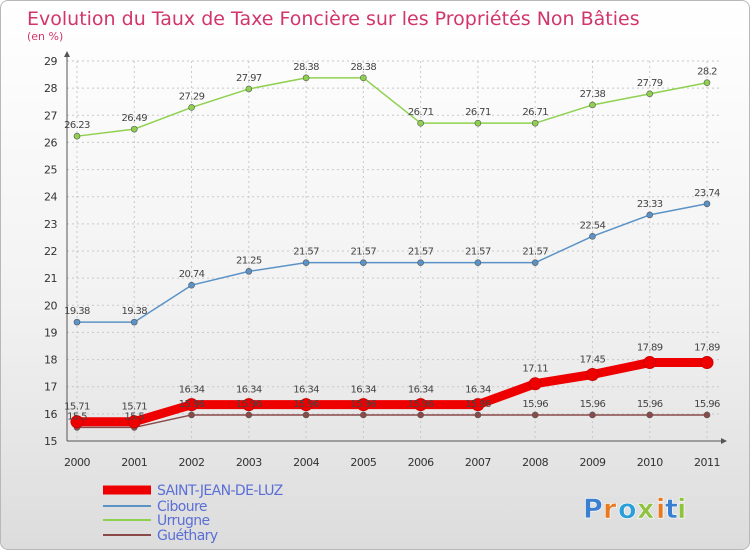 Image resolution: width=750 pixels, height=550 pixels. I want to click on y-tick-label: 19, so click(50, 332).